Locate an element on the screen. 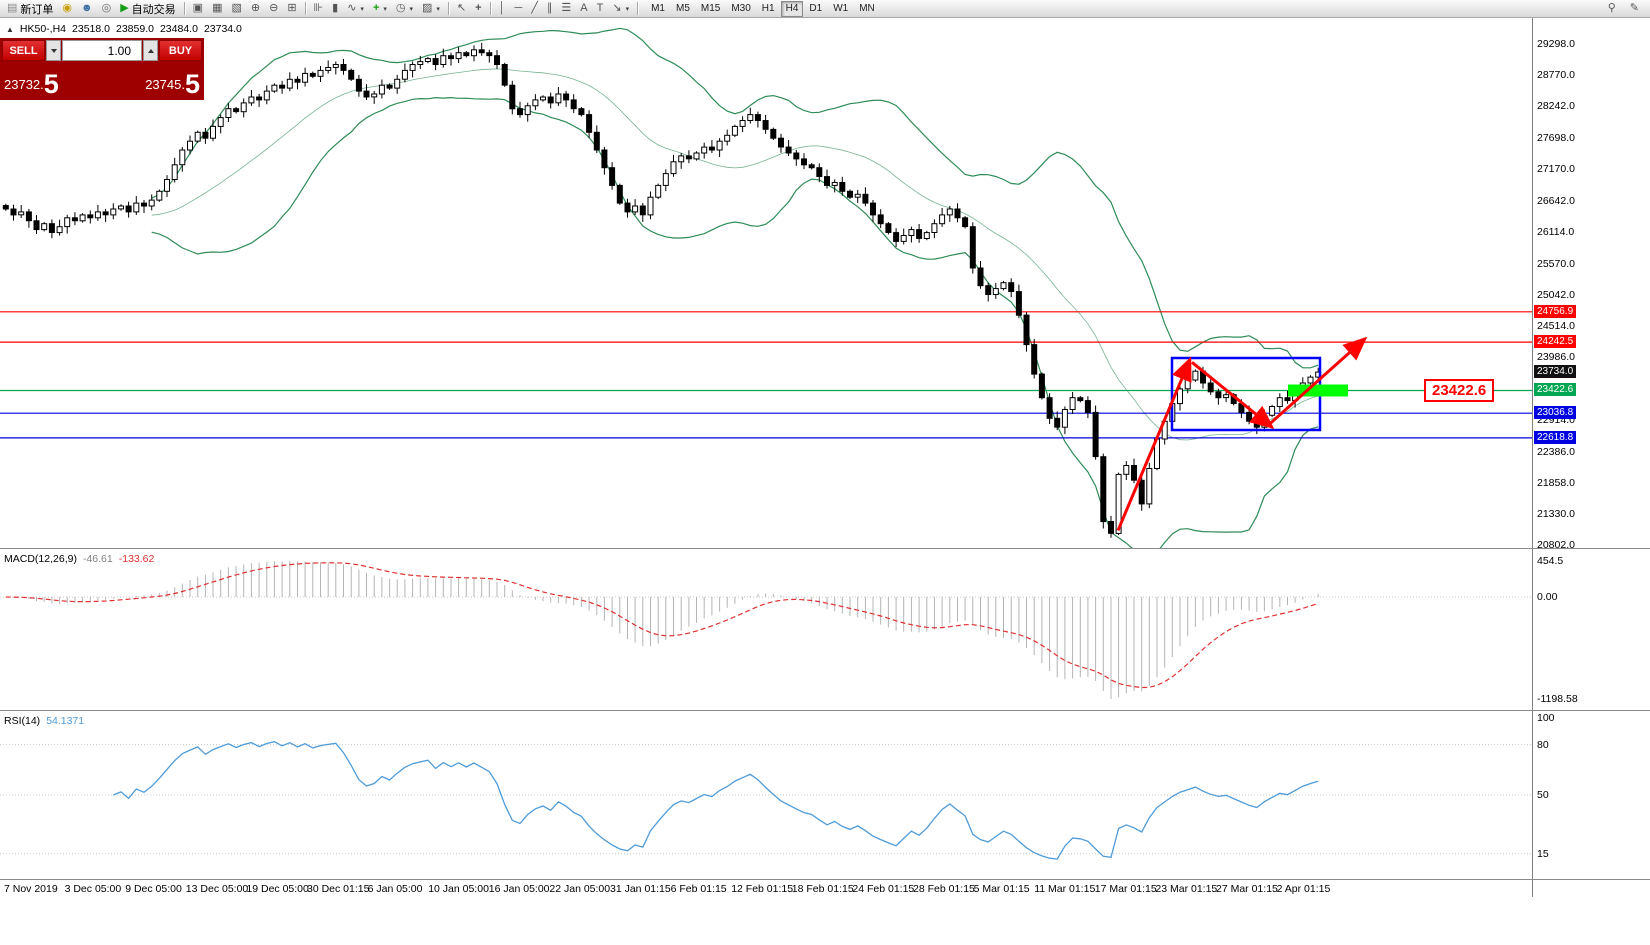 The height and width of the screenshot is (945, 1650). community-icon: ◎ is located at coordinates (106, 8).